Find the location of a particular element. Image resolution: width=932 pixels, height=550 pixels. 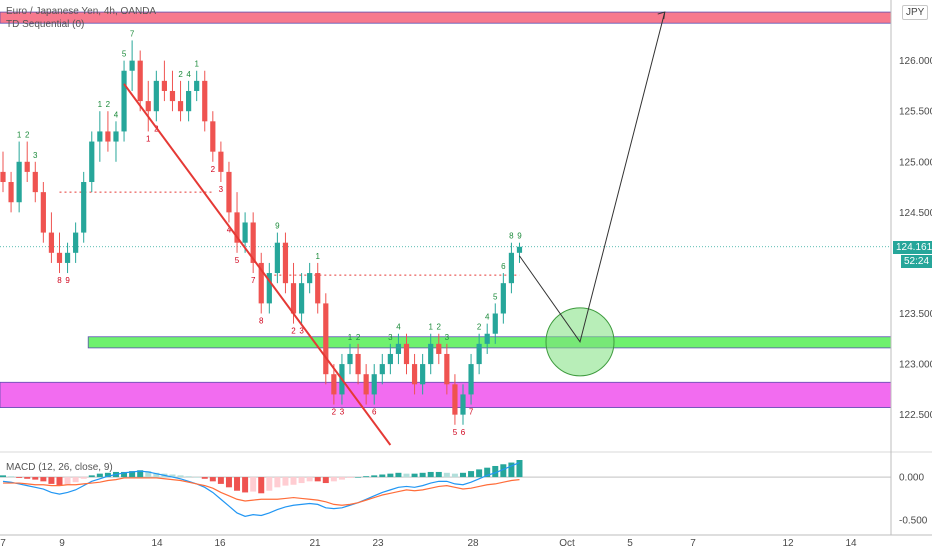

td-count: 4 is located at coordinates (229, 229).